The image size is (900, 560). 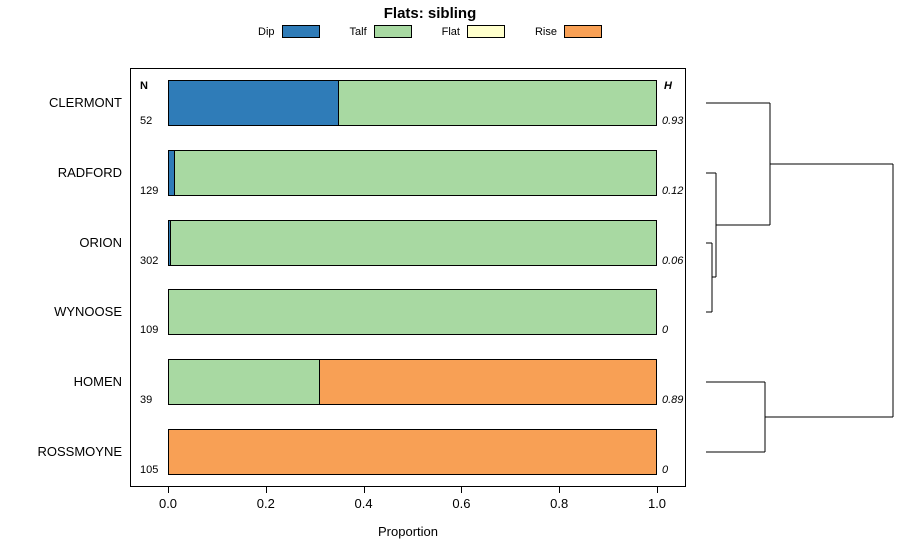 What do you see at coordinates (79, 452) in the screenshot?
I see `category-label-rossmoyne: ROSSMOYNE` at bounding box center [79, 452].